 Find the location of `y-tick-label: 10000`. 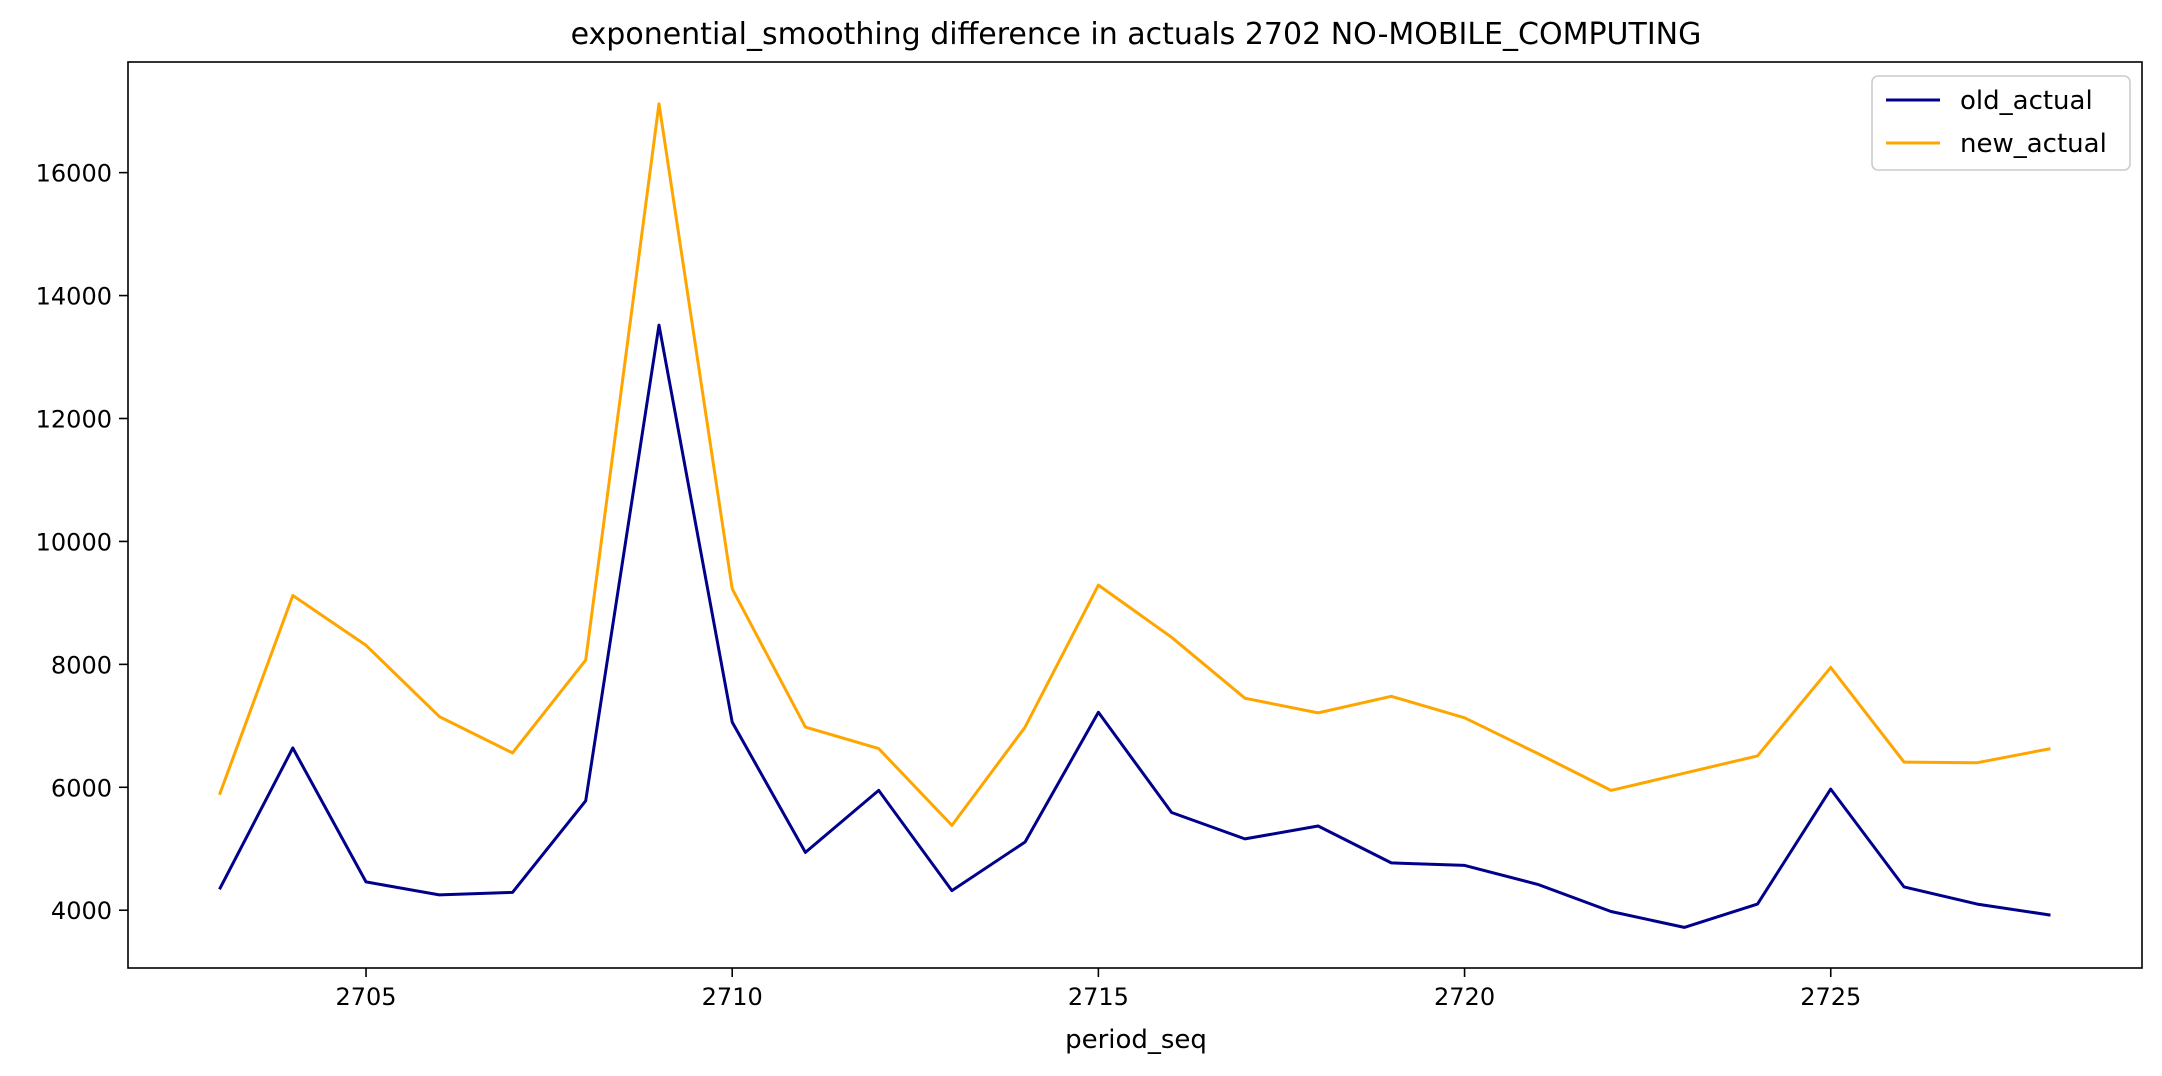

y-tick-label: 10000 is located at coordinates (74, 542).